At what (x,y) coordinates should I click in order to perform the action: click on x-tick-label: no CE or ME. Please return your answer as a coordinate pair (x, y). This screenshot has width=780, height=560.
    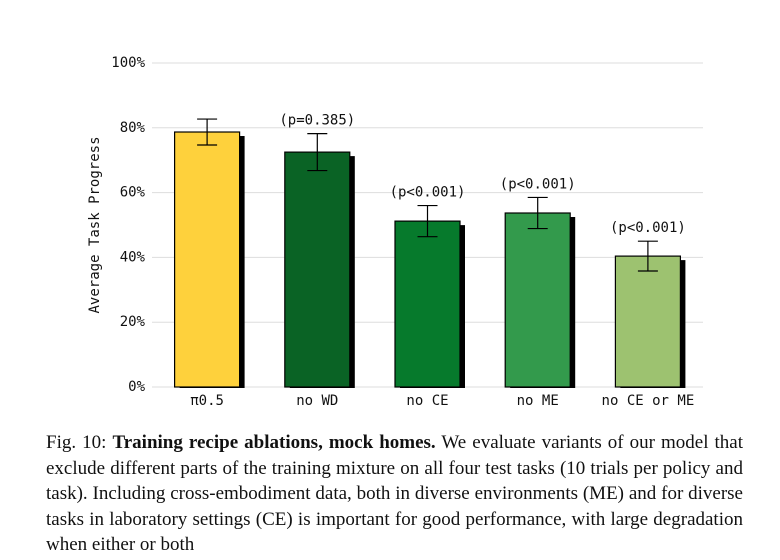
    Looking at the image, I should click on (648, 401).